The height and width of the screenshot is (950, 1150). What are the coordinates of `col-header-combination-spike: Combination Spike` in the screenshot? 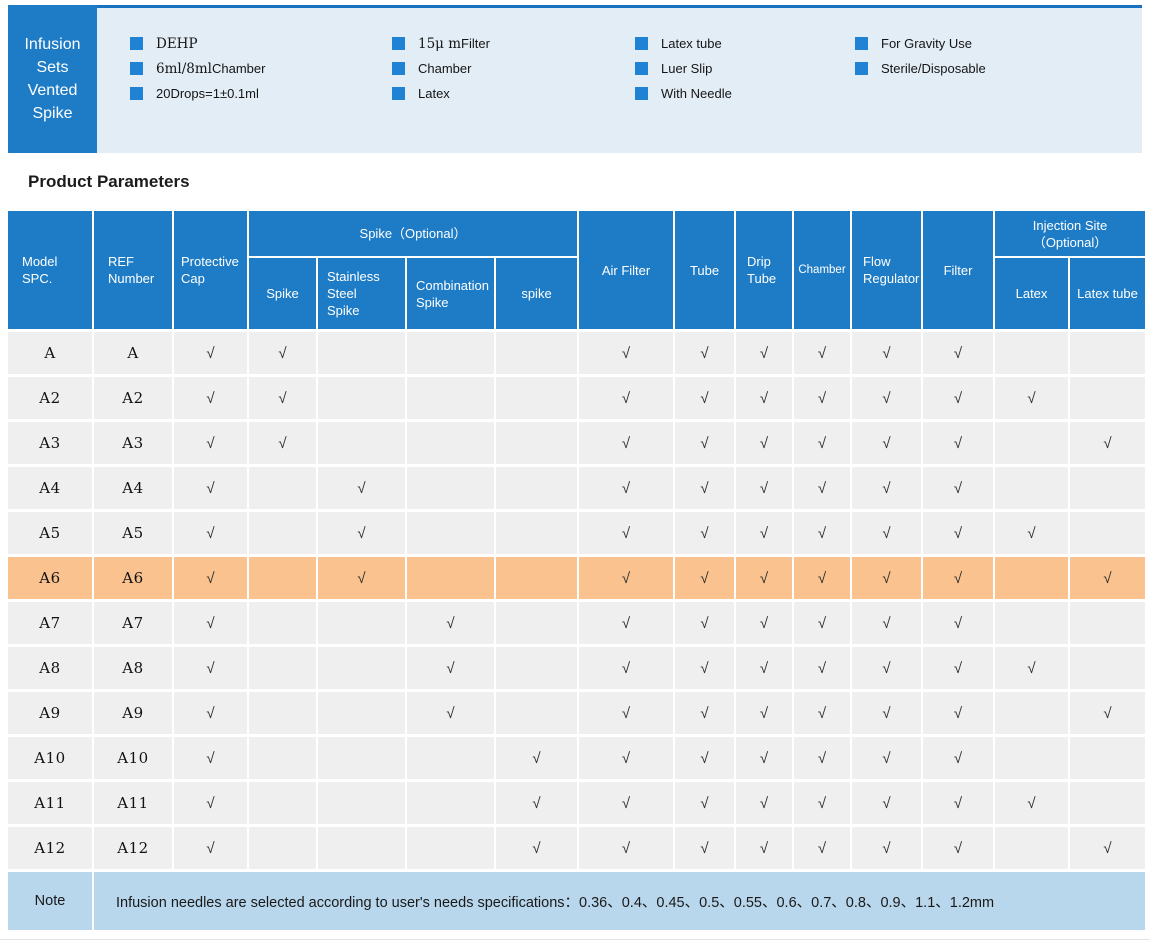 It's located at (451, 295).